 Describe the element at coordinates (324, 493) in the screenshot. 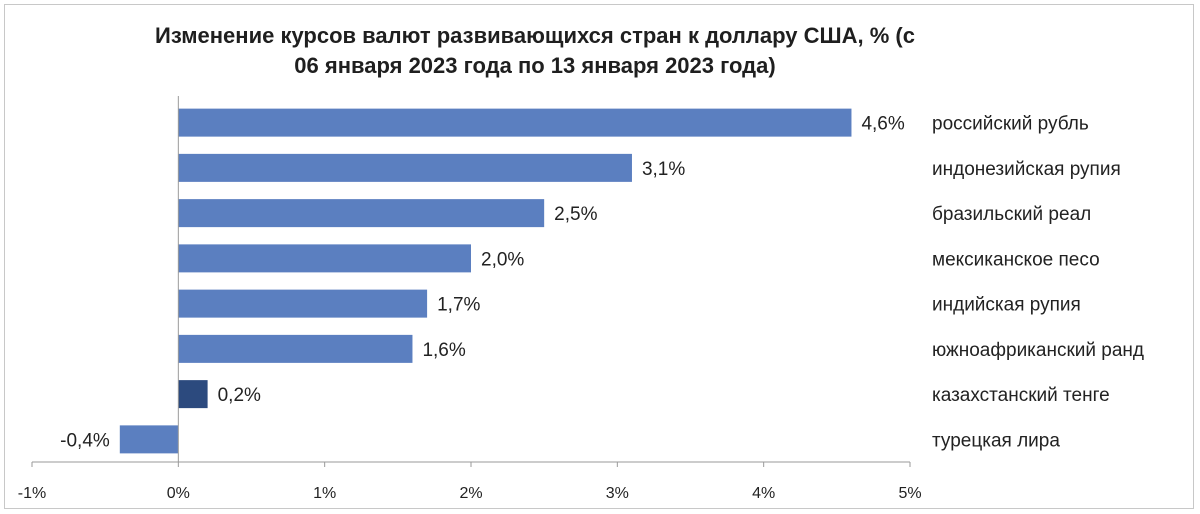

I see `x-tick-label-2: 1%` at that location.